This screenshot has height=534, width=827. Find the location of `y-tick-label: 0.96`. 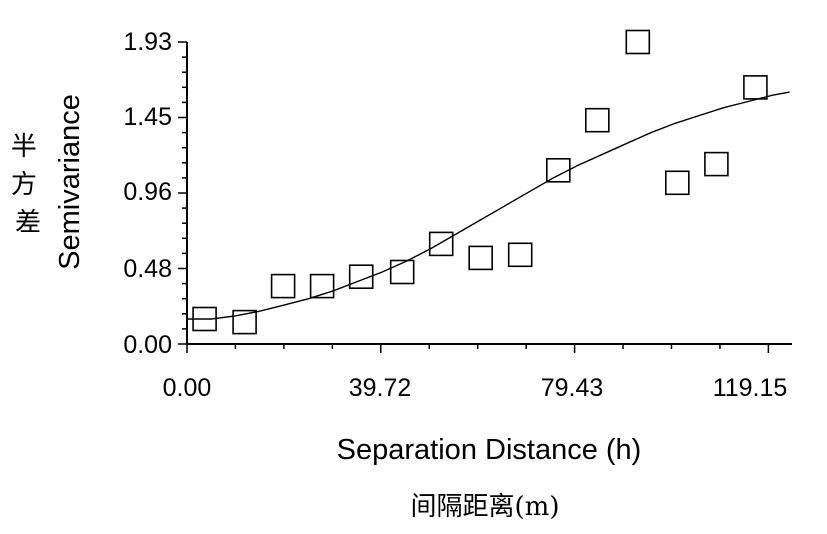

y-tick-label: 0.96 is located at coordinates (147, 192).